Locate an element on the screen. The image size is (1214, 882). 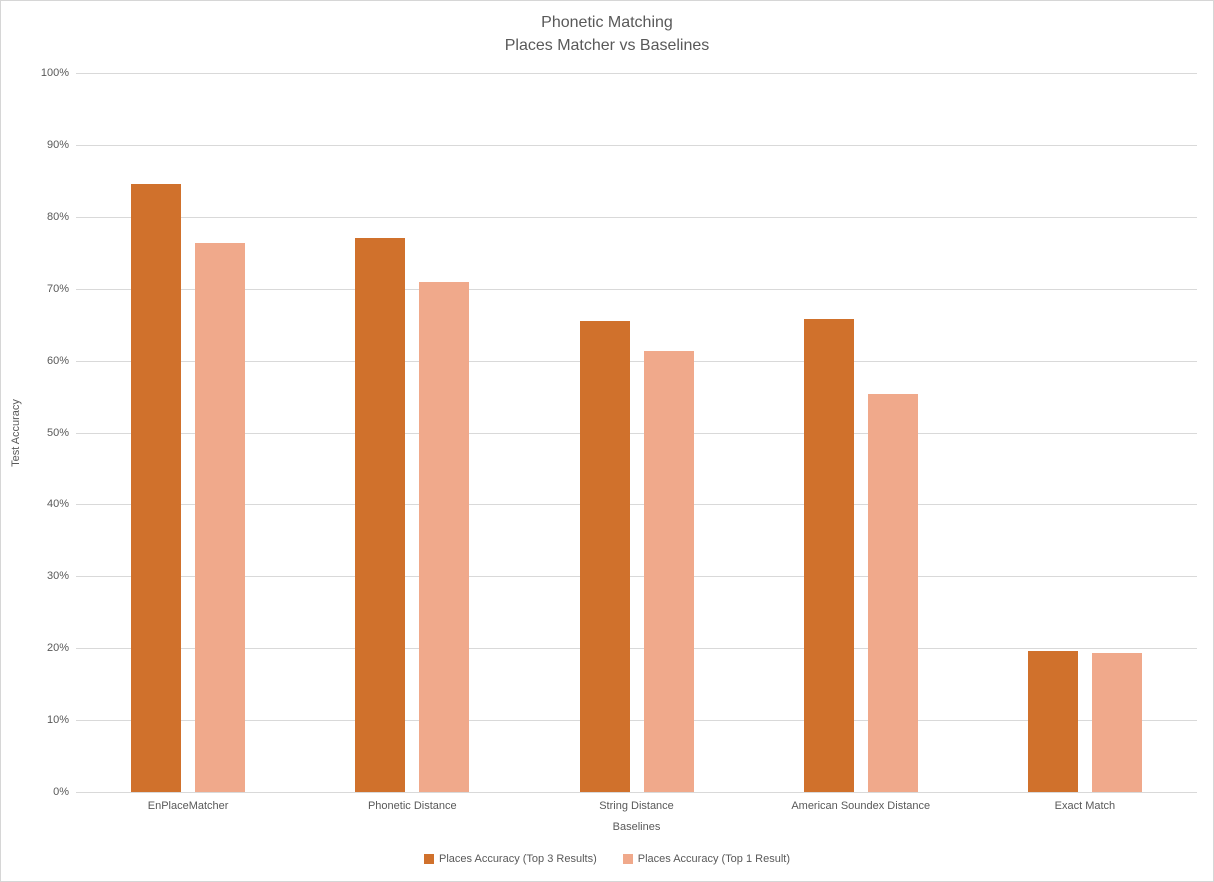
y-tick-label: 50% is located at coordinates (57, 432).